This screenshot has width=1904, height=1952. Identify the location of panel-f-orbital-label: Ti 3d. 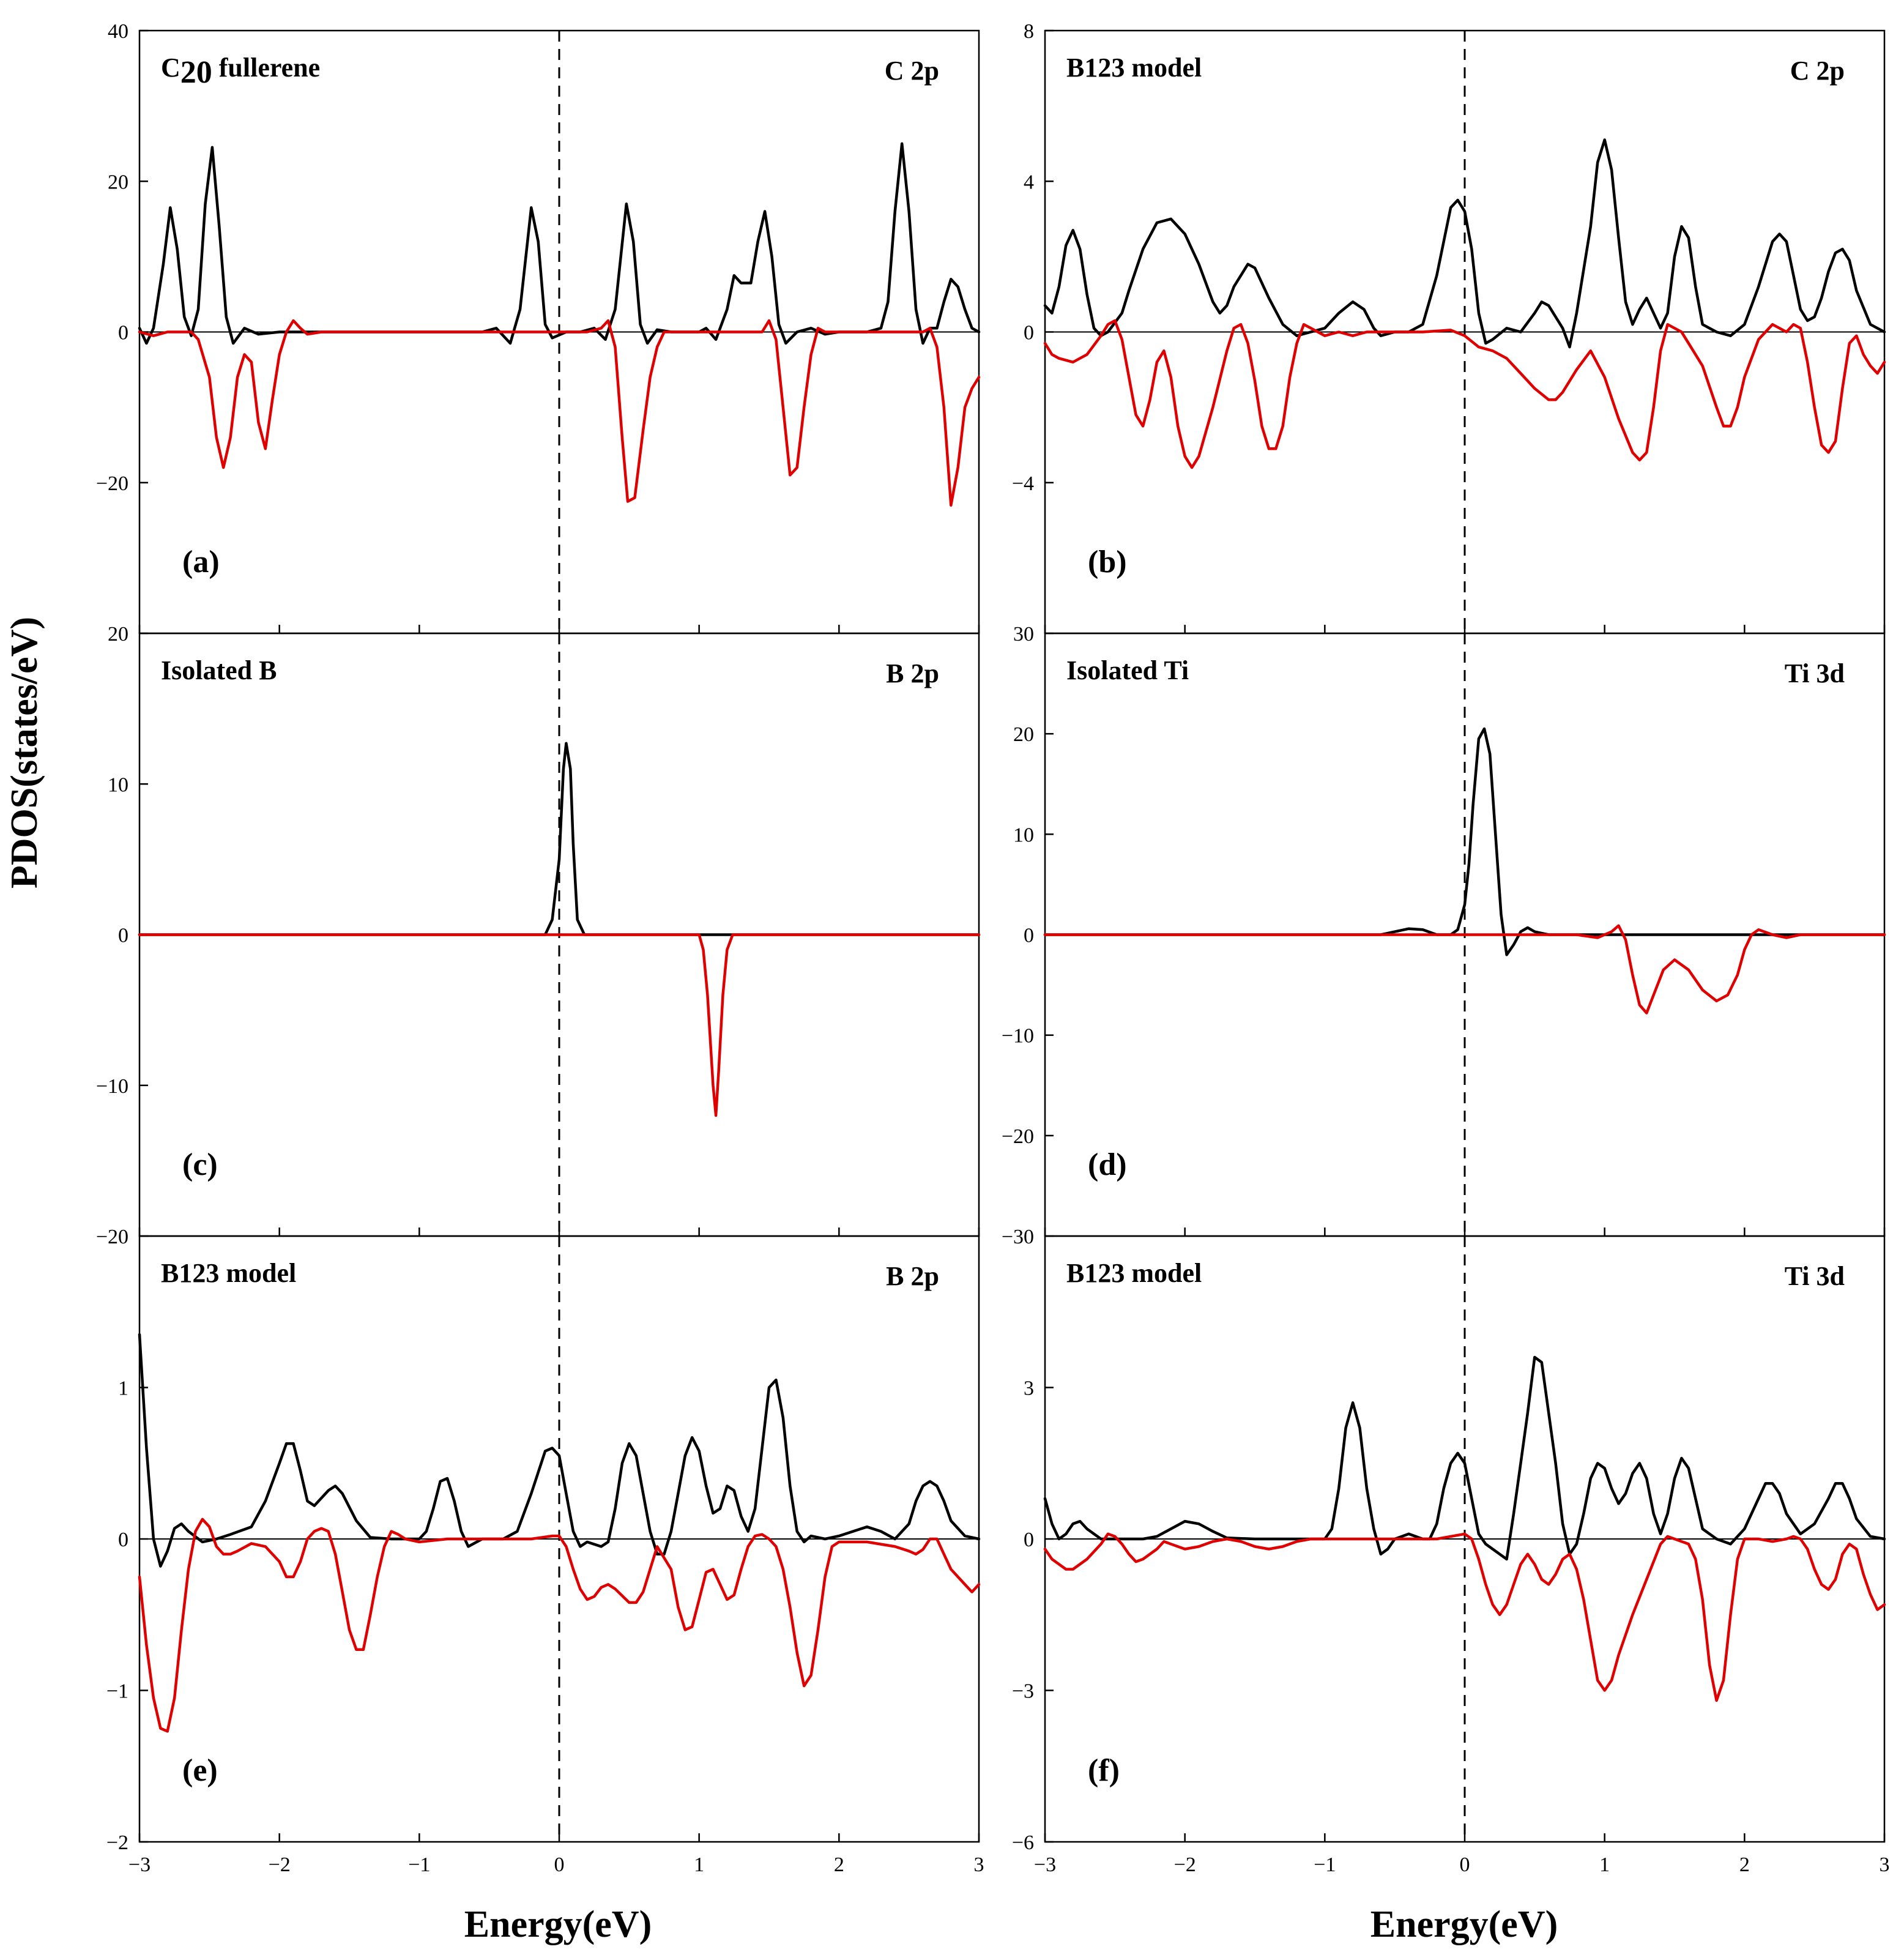
(1815, 1276).